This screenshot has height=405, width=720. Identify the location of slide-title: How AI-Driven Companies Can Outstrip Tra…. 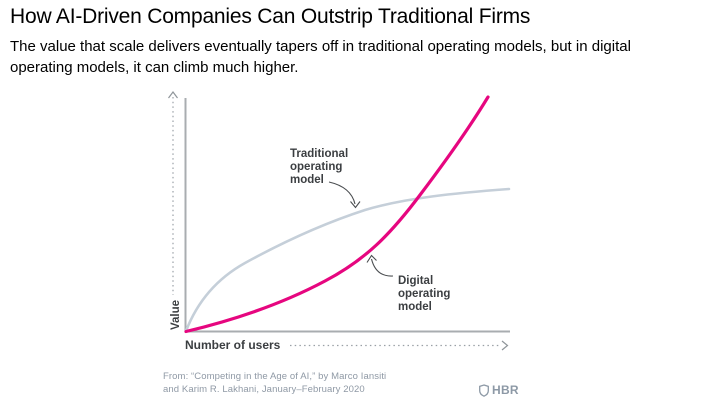
(270, 16).